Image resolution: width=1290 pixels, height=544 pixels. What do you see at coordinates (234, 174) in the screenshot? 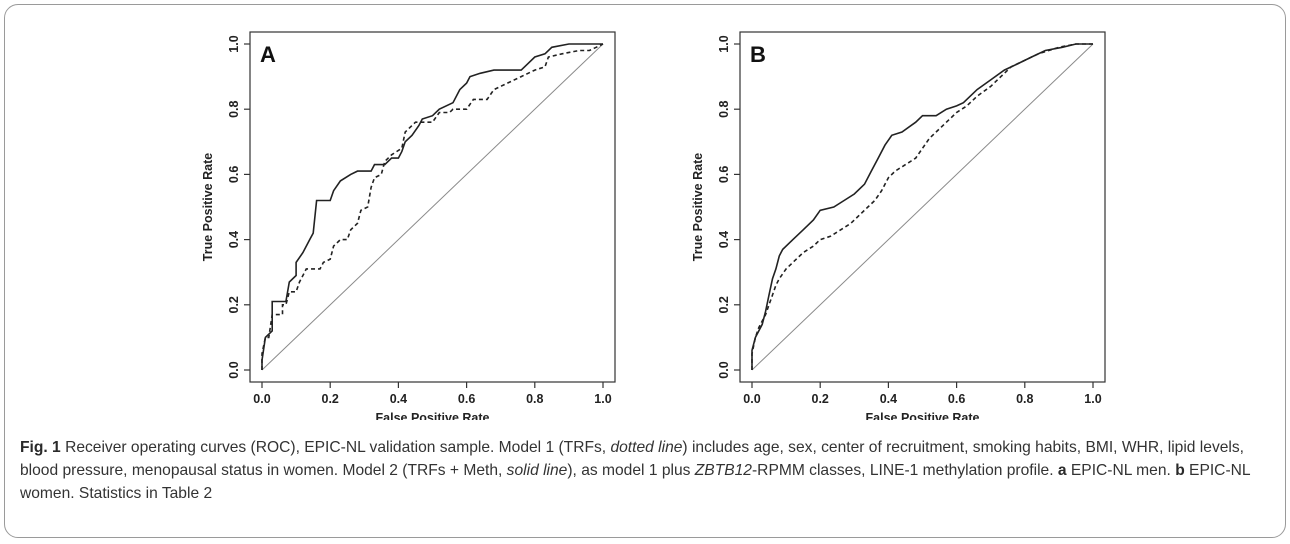
I see `panel-a-y-tick-label: 0.6` at bounding box center [234, 174].